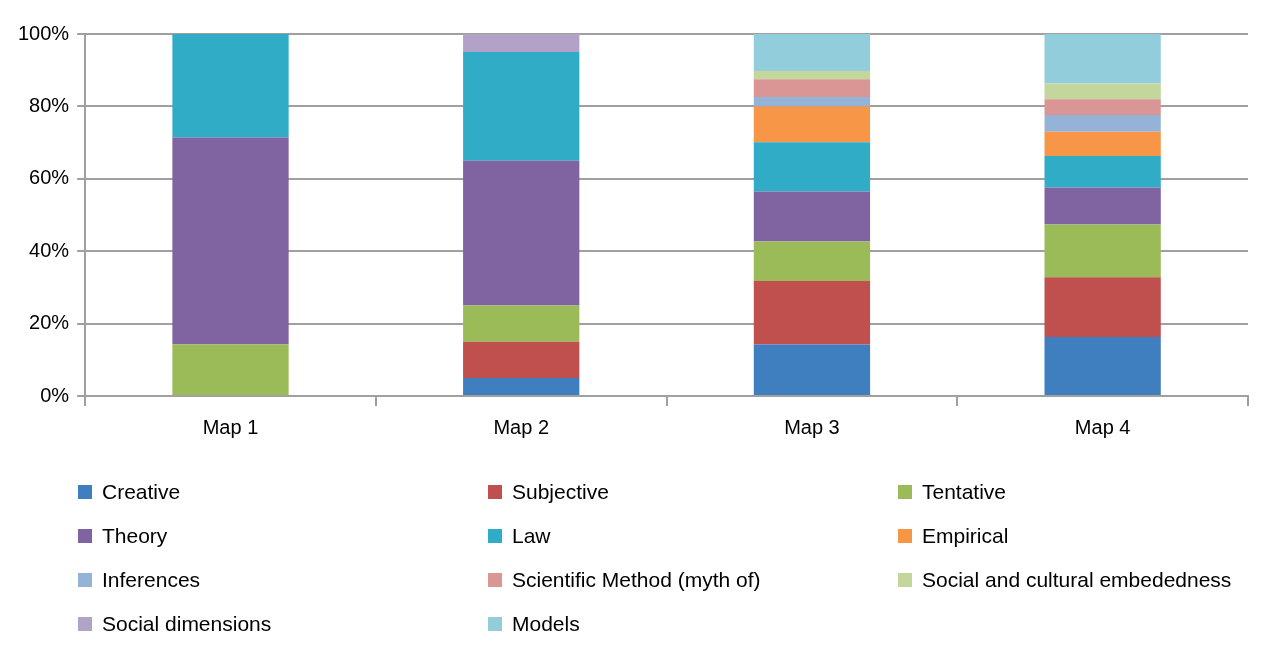 The width and height of the screenshot is (1280, 646). I want to click on legend-label: Subjective, so click(560, 492).